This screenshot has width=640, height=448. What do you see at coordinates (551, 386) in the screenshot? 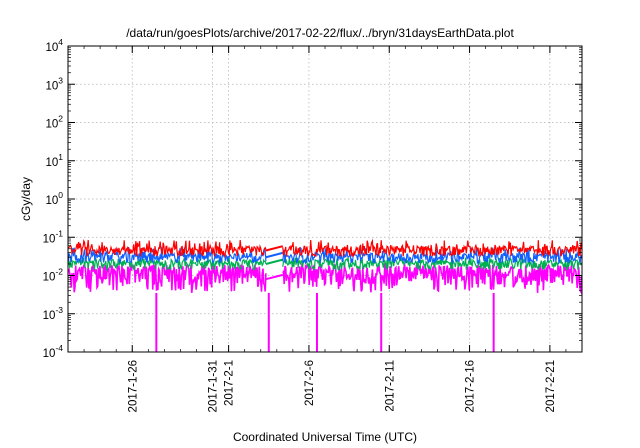
I see `x-tick-label: 2017-2-21` at bounding box center [551, 386].